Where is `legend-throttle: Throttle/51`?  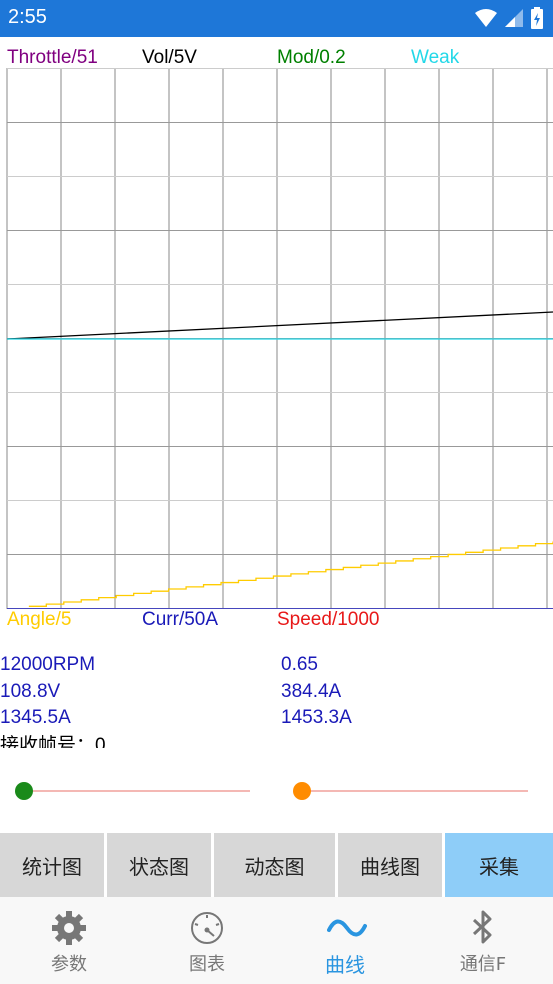
legend-throttle: Throttle/51 is located at coordinates (52, 57).